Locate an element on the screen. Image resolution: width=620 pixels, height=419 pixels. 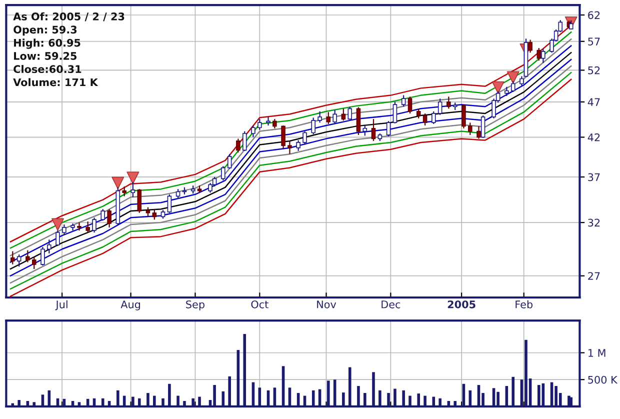
x-tick-label: Sep is located at coordinates (195, 305).